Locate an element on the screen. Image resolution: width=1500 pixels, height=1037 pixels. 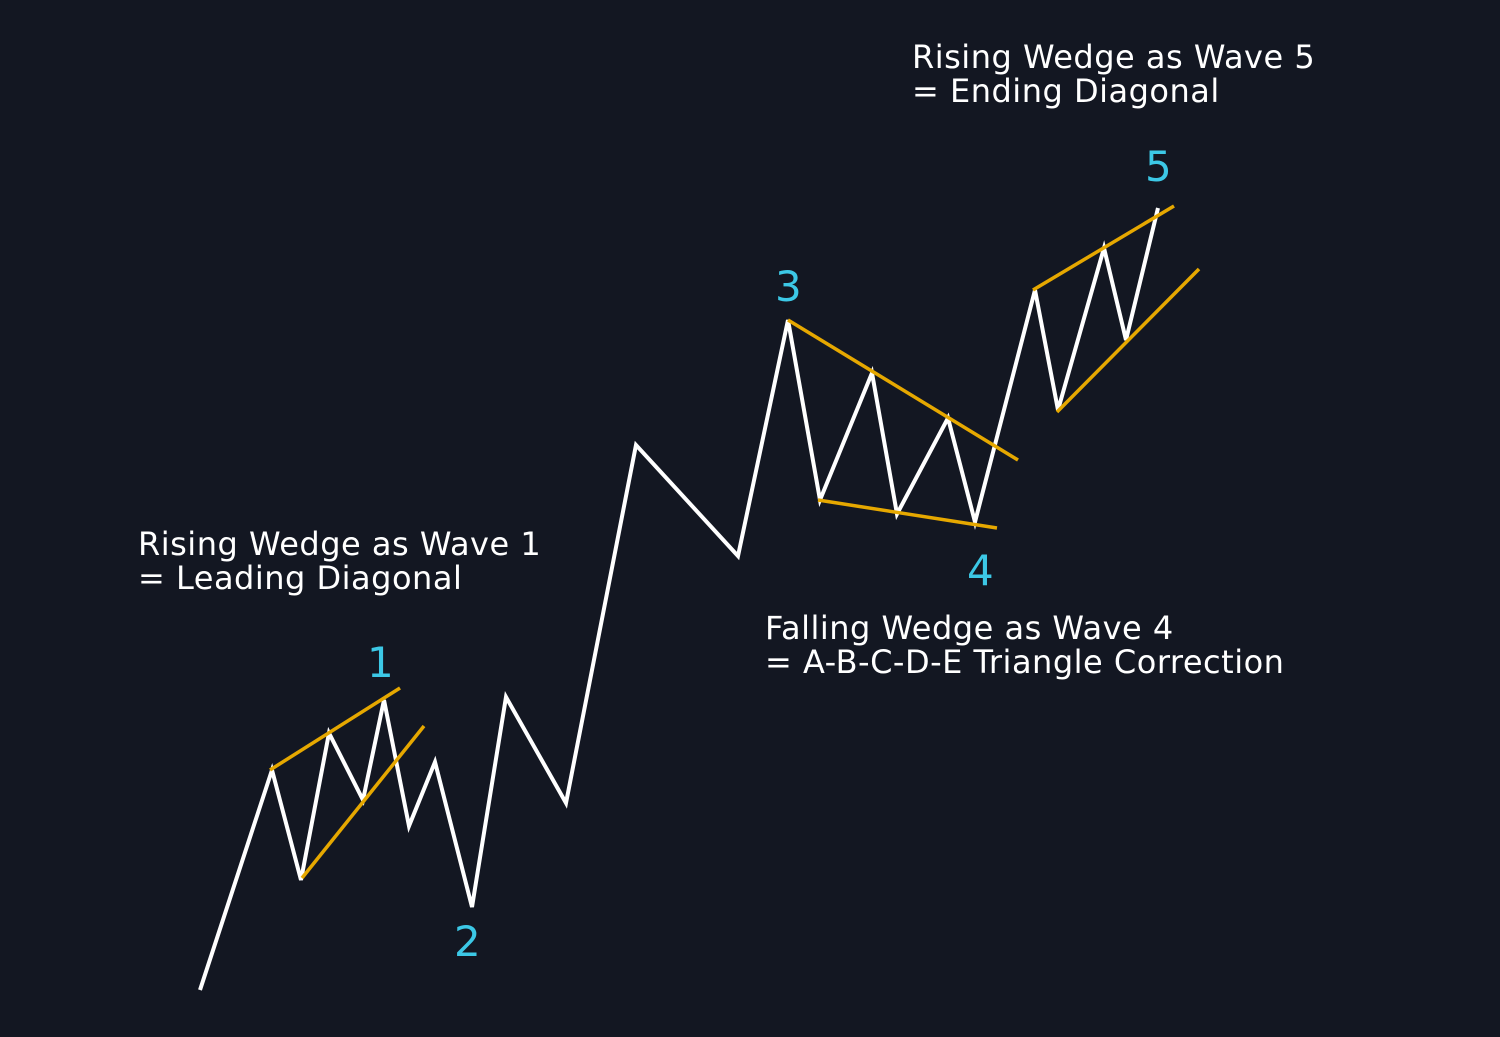
wave1-annotation: Rising Wedge as Wave 1 = Leading Diagonal is located at coordinates (339, 561).